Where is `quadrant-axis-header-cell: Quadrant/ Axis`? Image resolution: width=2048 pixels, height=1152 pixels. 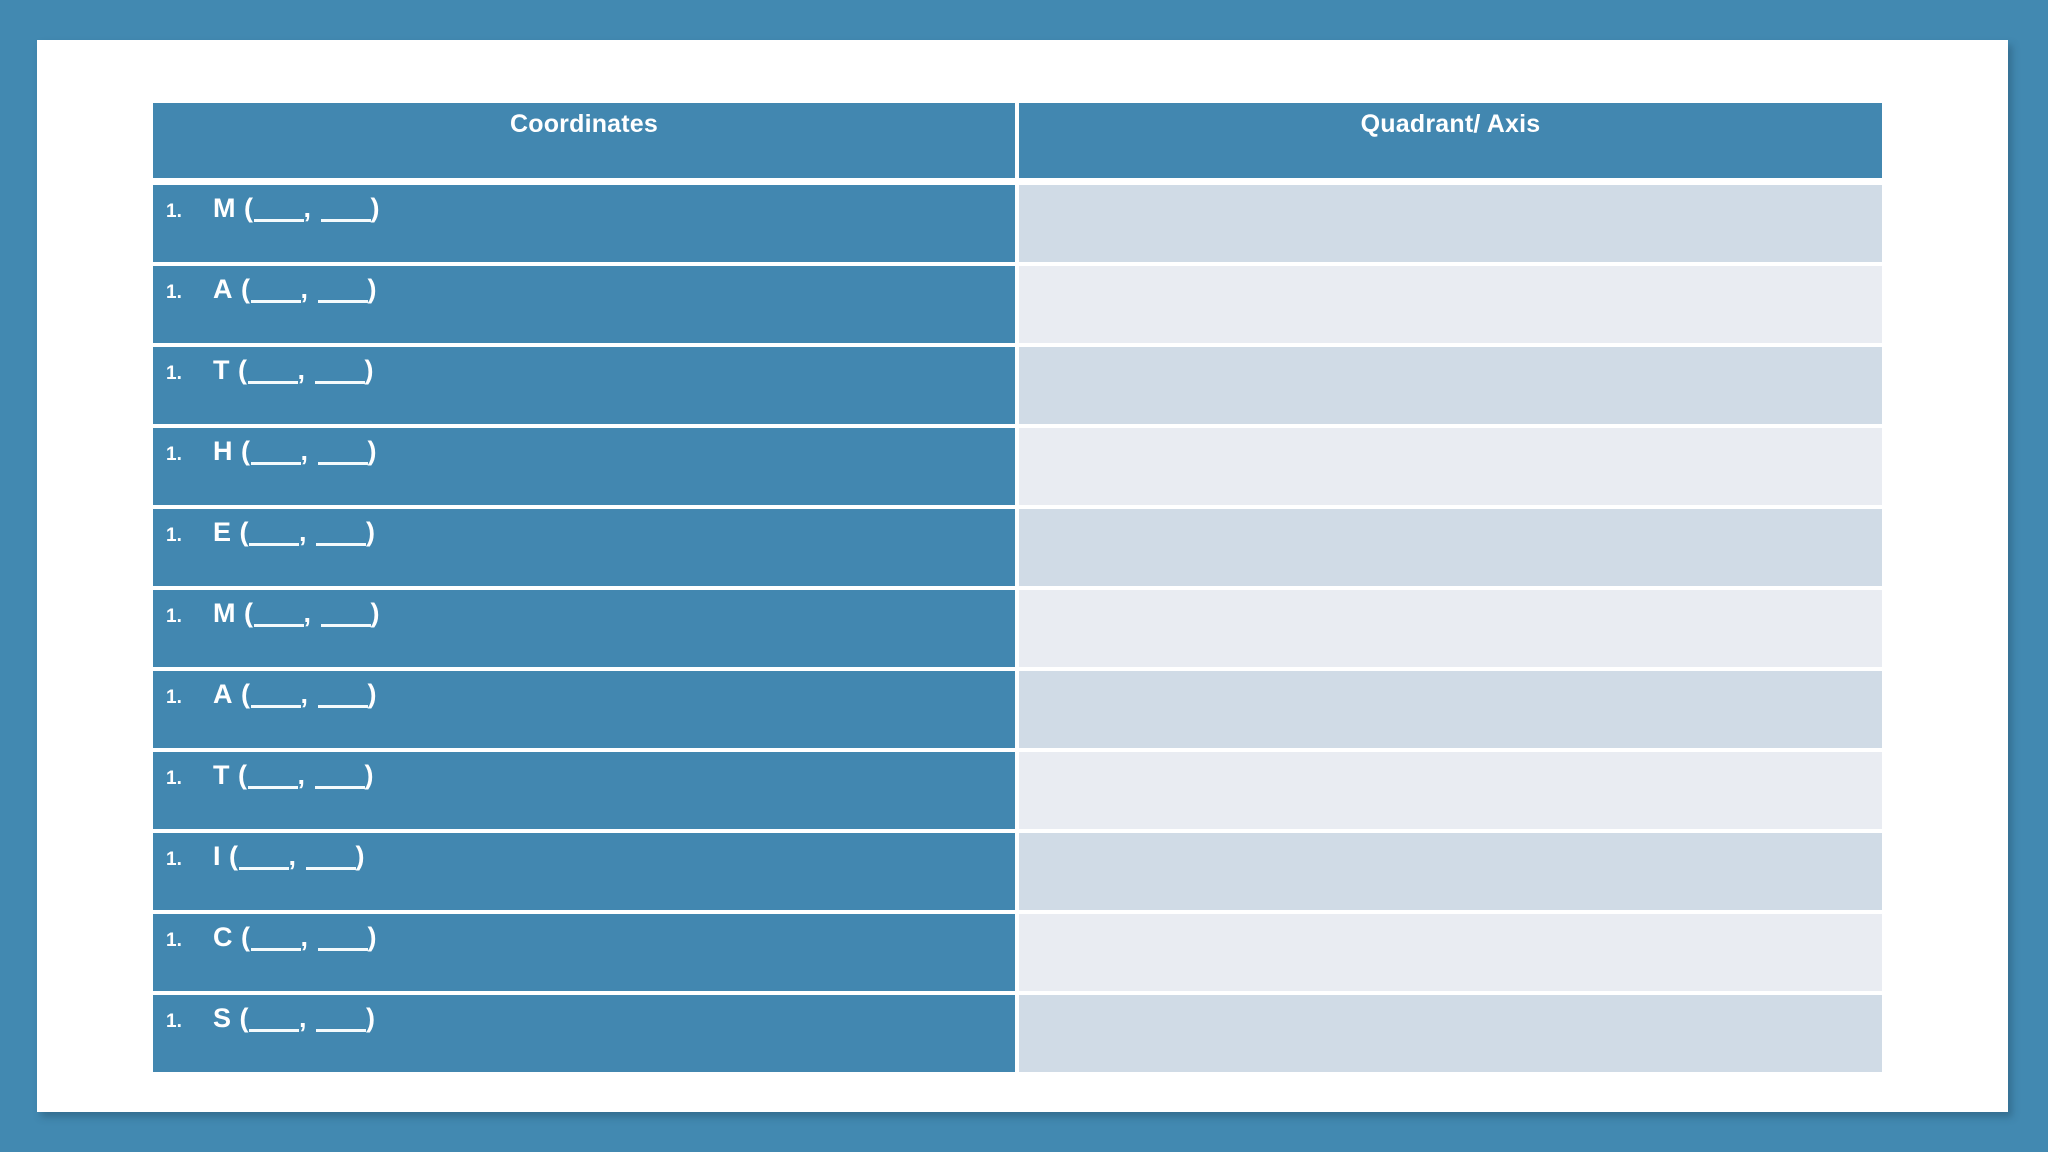 quadrant-axis-header-cell: Quadrant/ Axis is located at coordinates (1450, 140).